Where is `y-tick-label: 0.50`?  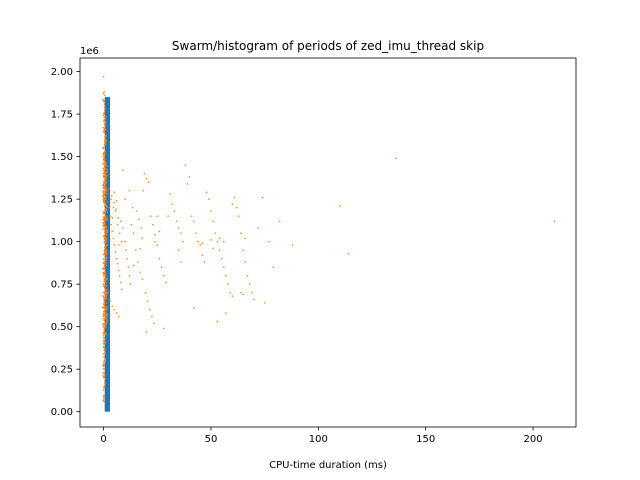
y-tick-label: 0.50 is located at coordinates (62, 327).